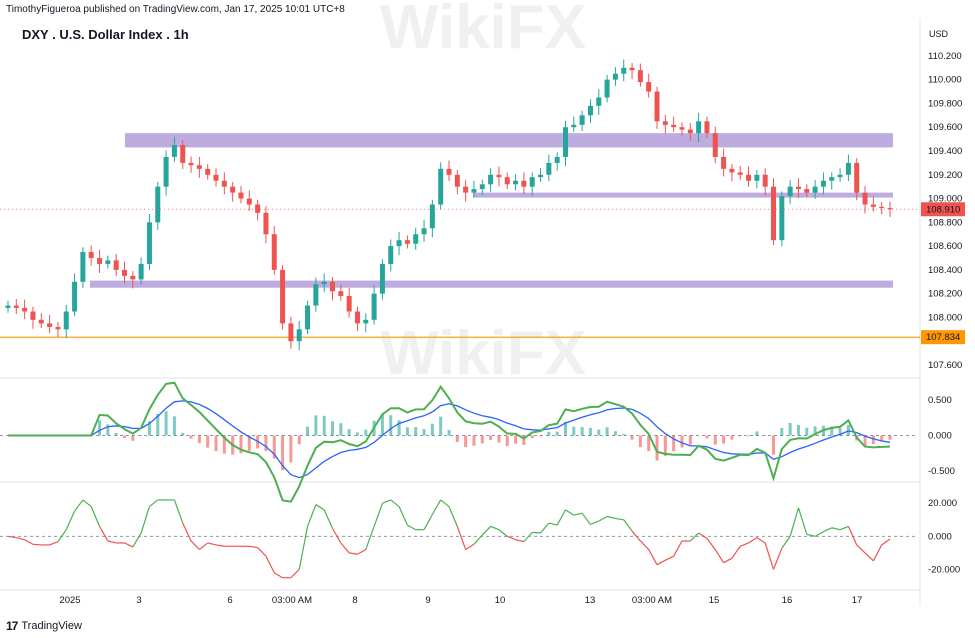  Describe the element at coordinates (943, 209) in the screenshot. I see `last-price-label: 108.910` at that location.